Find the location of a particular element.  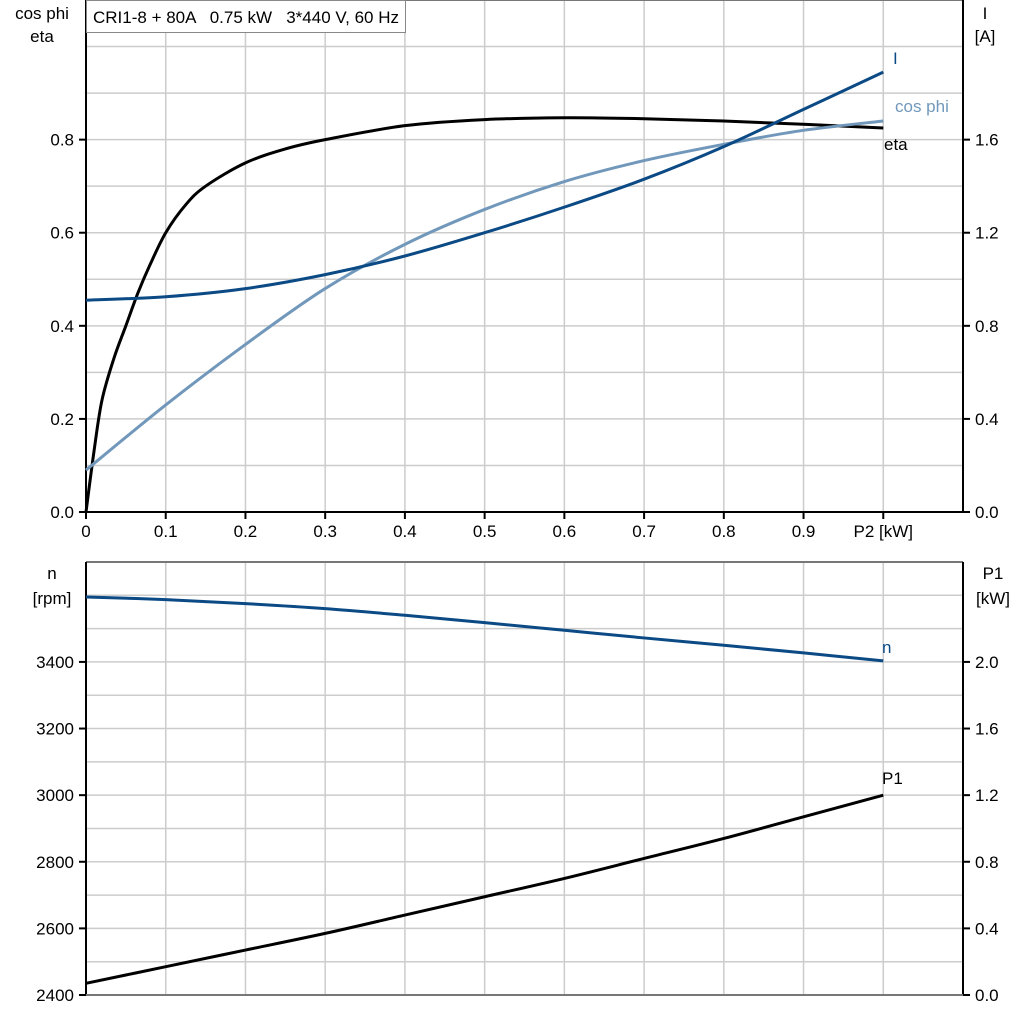

series-label-eta: eta is located at coordinates (896, 144).